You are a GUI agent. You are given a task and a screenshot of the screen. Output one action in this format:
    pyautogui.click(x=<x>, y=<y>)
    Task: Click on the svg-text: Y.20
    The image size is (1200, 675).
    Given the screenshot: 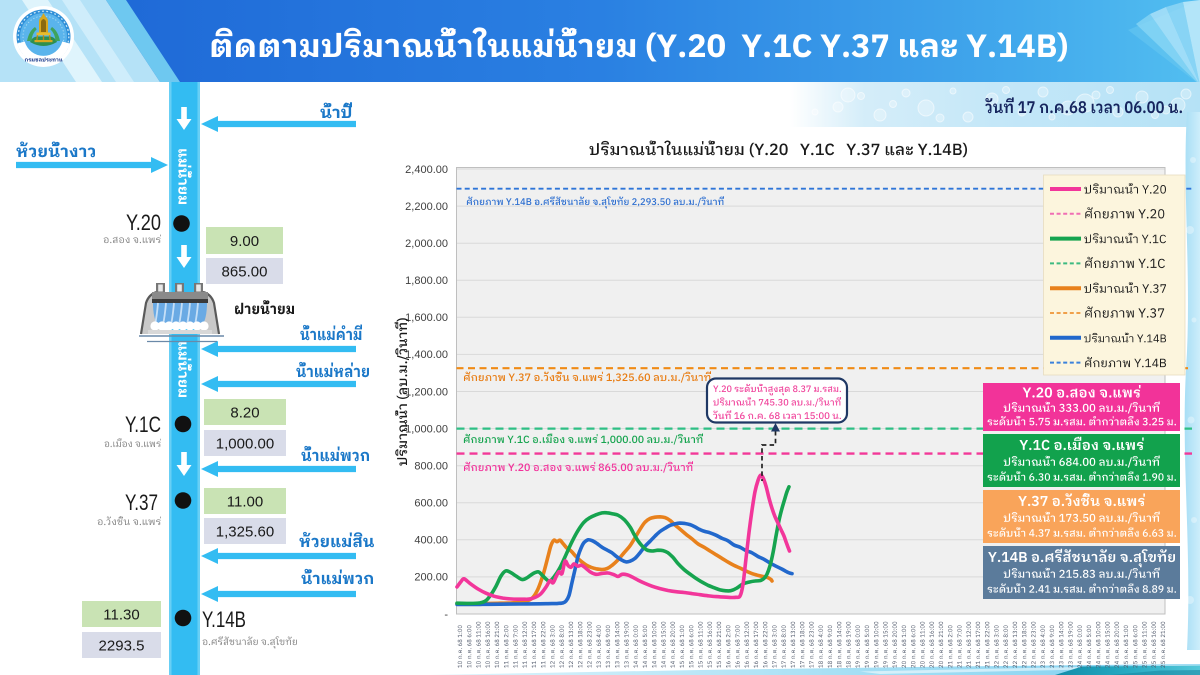 What is the action you would take?
    pyautogui.click(x=143, y=222)
    